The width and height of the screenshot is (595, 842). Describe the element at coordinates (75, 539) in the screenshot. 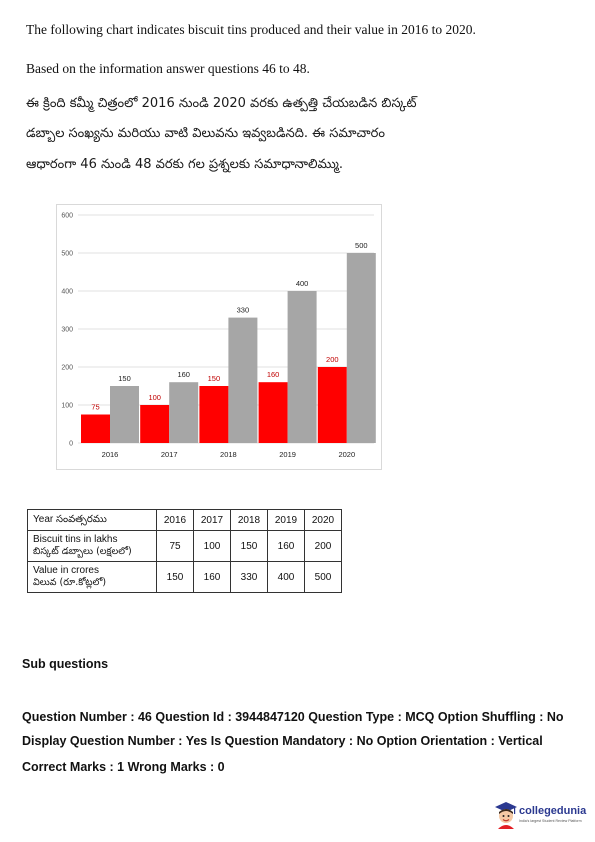

I see `row-label-english: Biscuit tins in lakhs` at that location.